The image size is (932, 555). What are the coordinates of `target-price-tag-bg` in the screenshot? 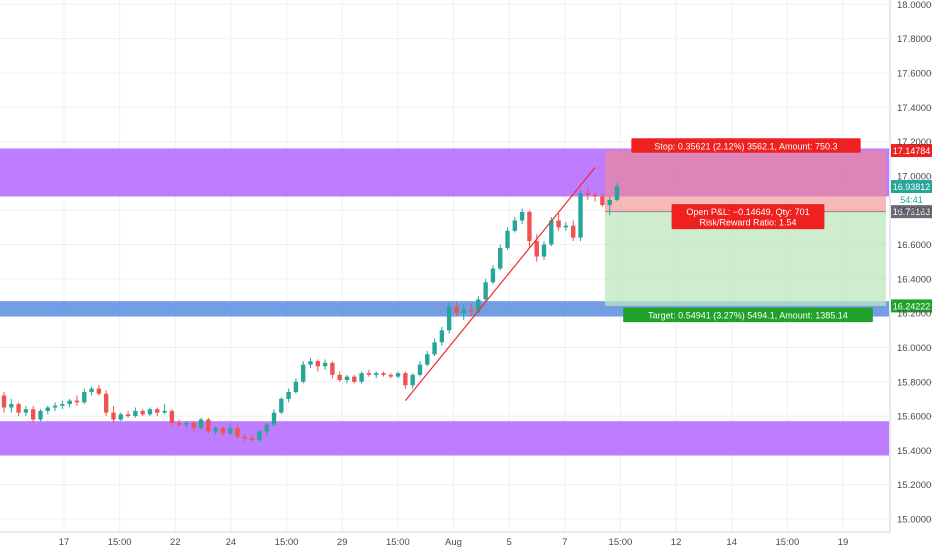 It's located at (911, 306).